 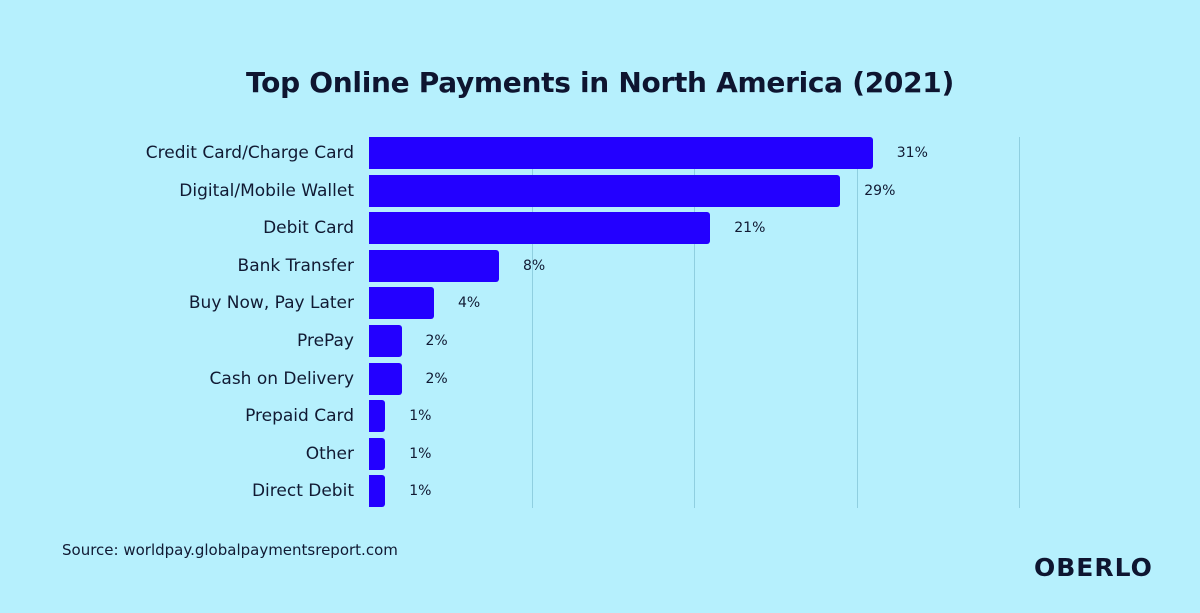 I want to click on value-label: 31%, so click(x=912, y=153).